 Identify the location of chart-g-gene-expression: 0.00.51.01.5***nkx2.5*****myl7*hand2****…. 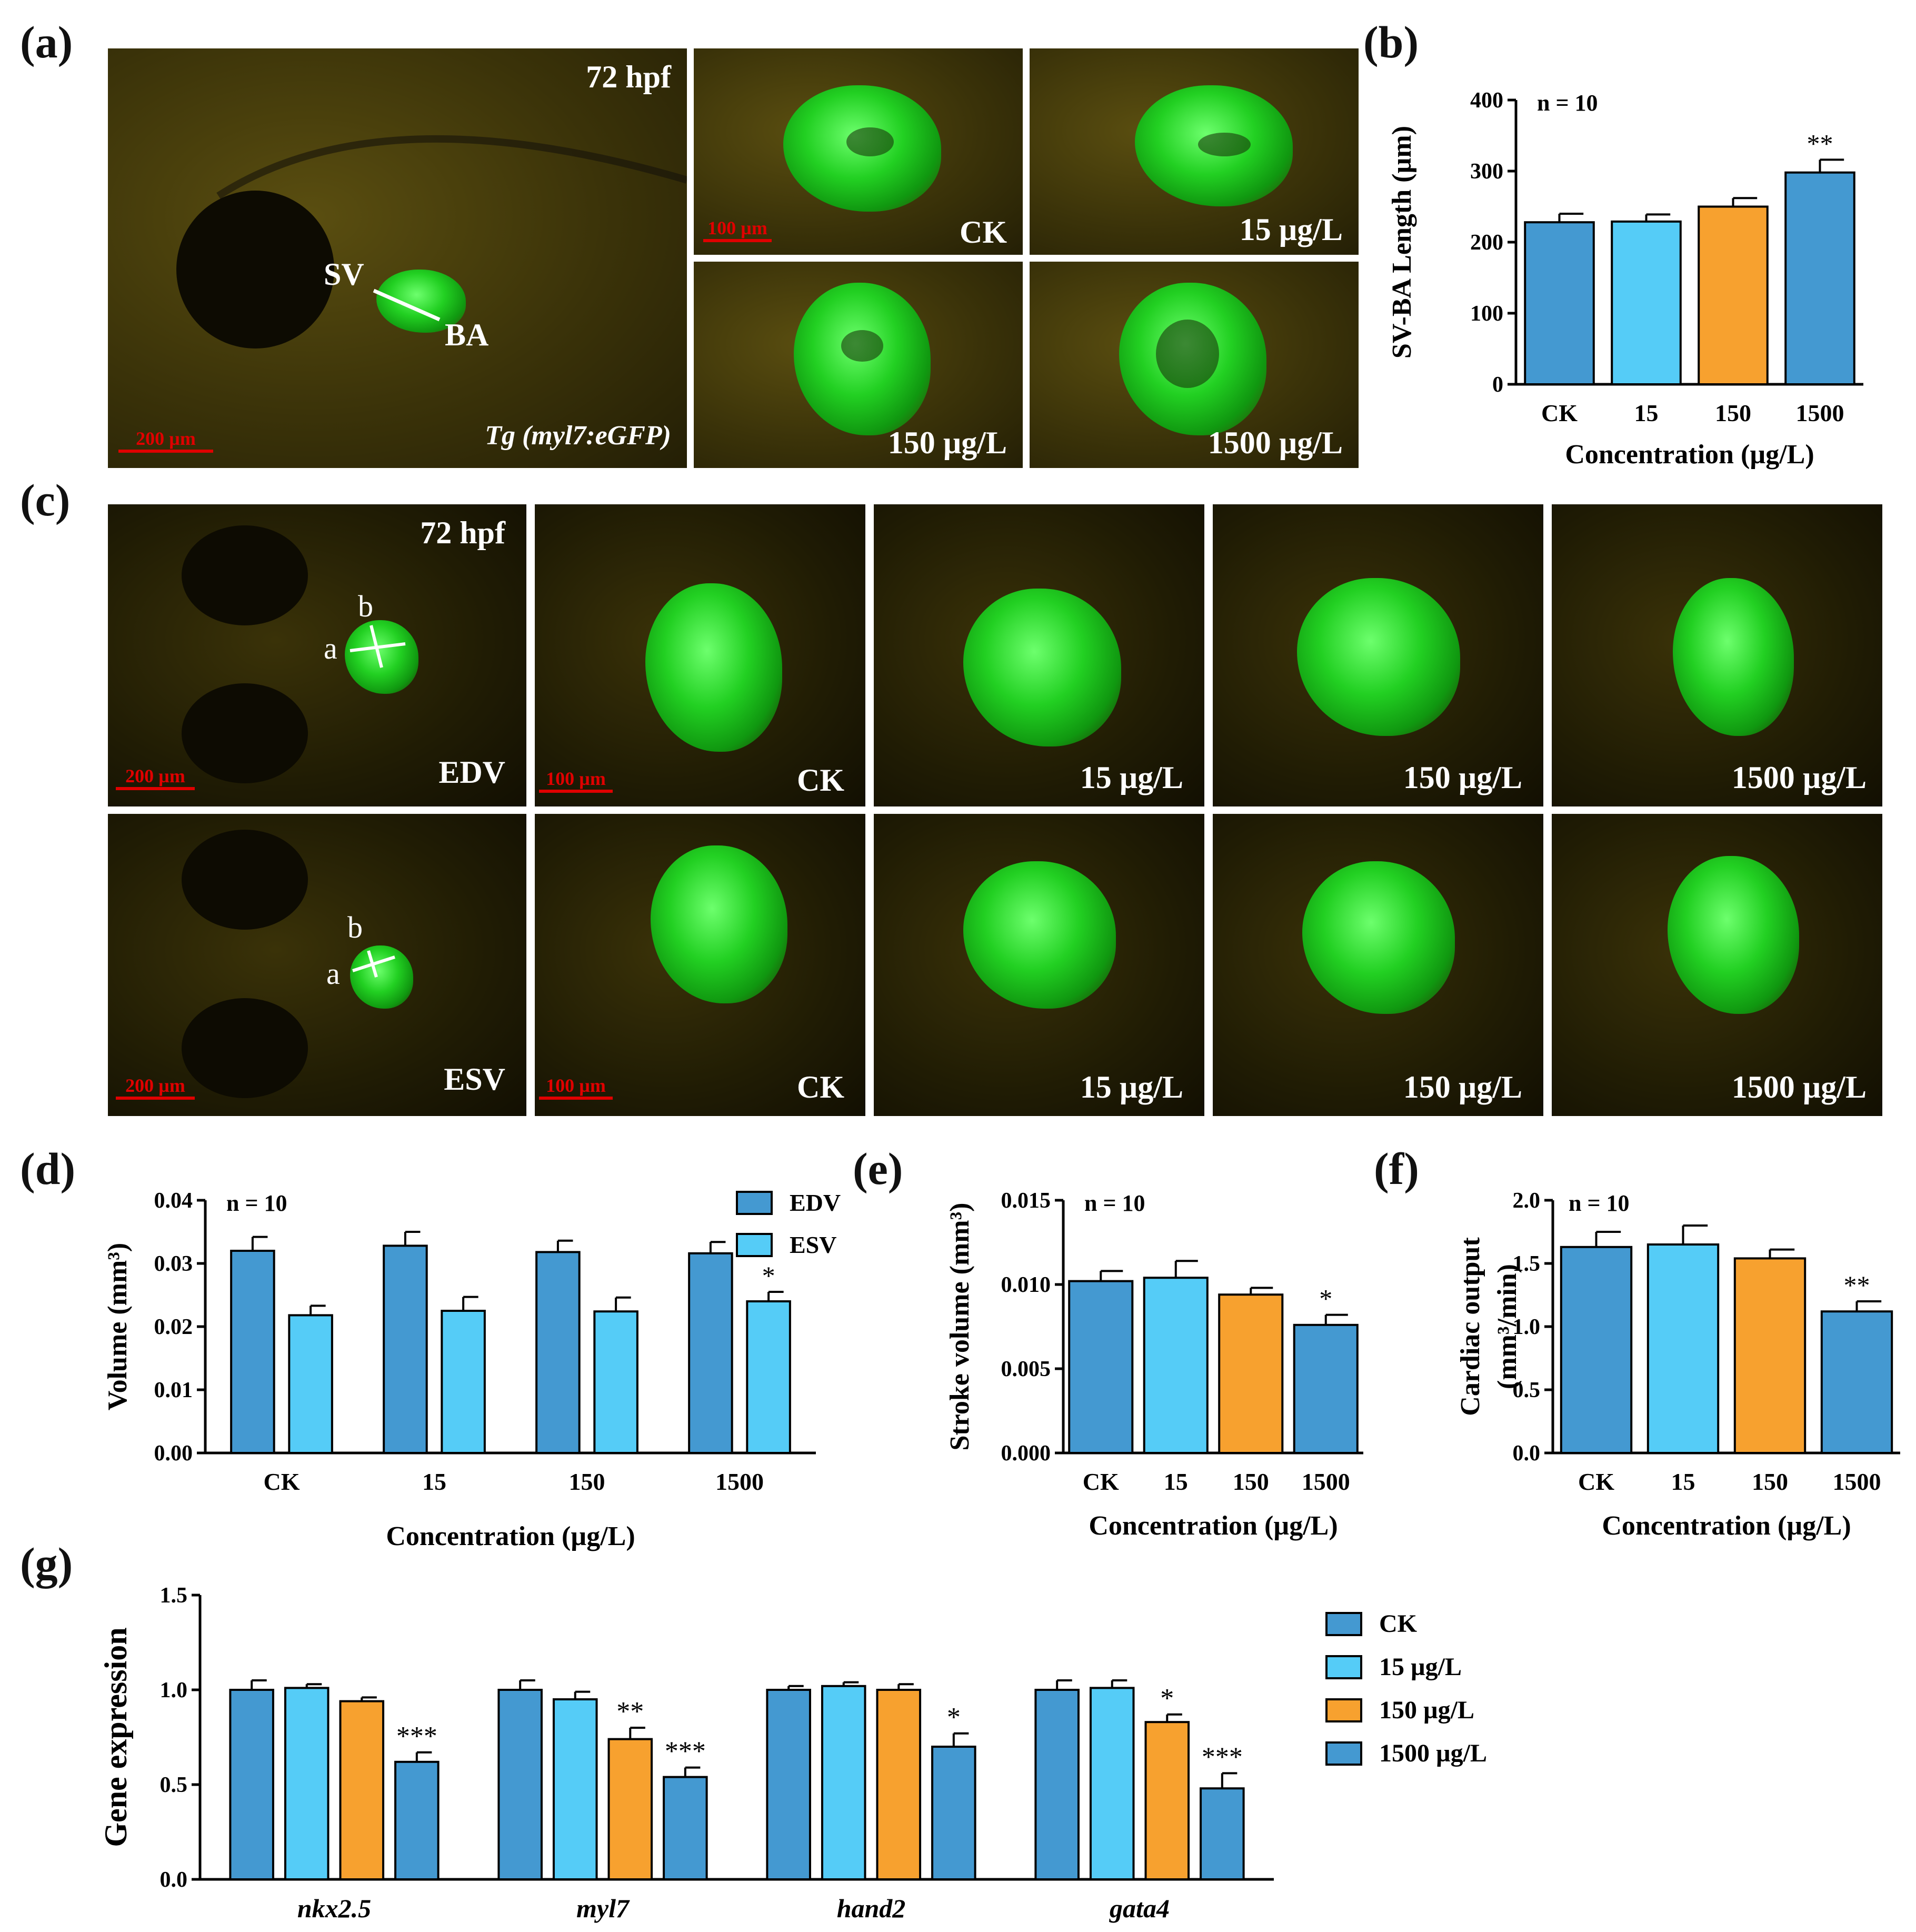
(792, 1753).